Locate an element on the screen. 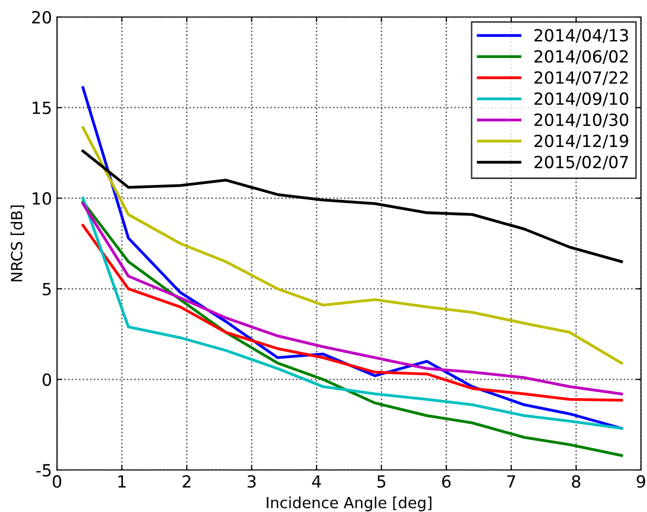 Image resolution: width=647 pixels, height=512 pixels. y-axis-title: NRCS [dB] is located at coordinates (17, 244).